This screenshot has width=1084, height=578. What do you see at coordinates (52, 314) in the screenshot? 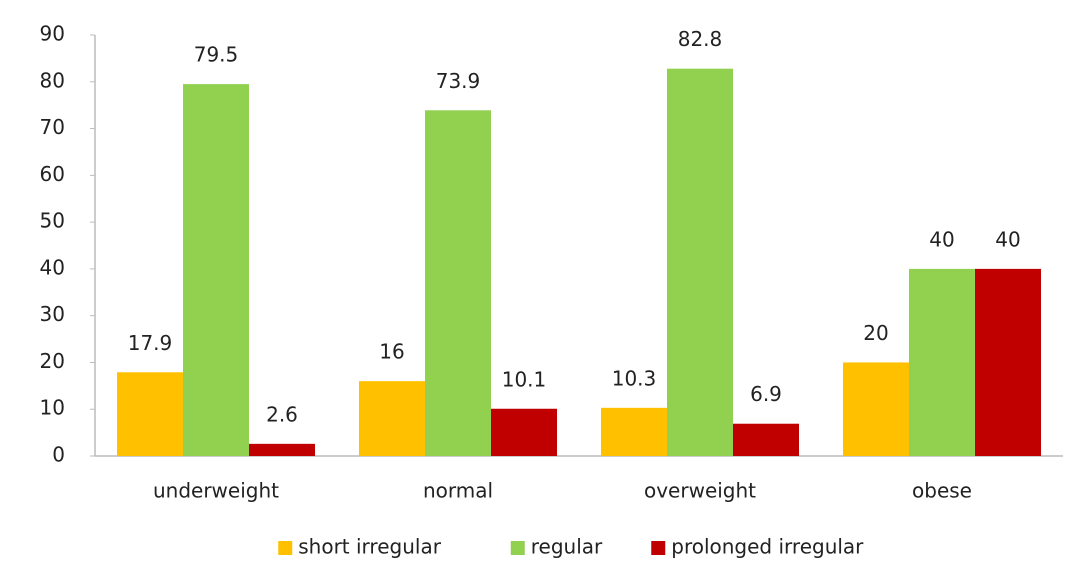
I see `y-tick-label: 30` at bounding box center [52, 314].